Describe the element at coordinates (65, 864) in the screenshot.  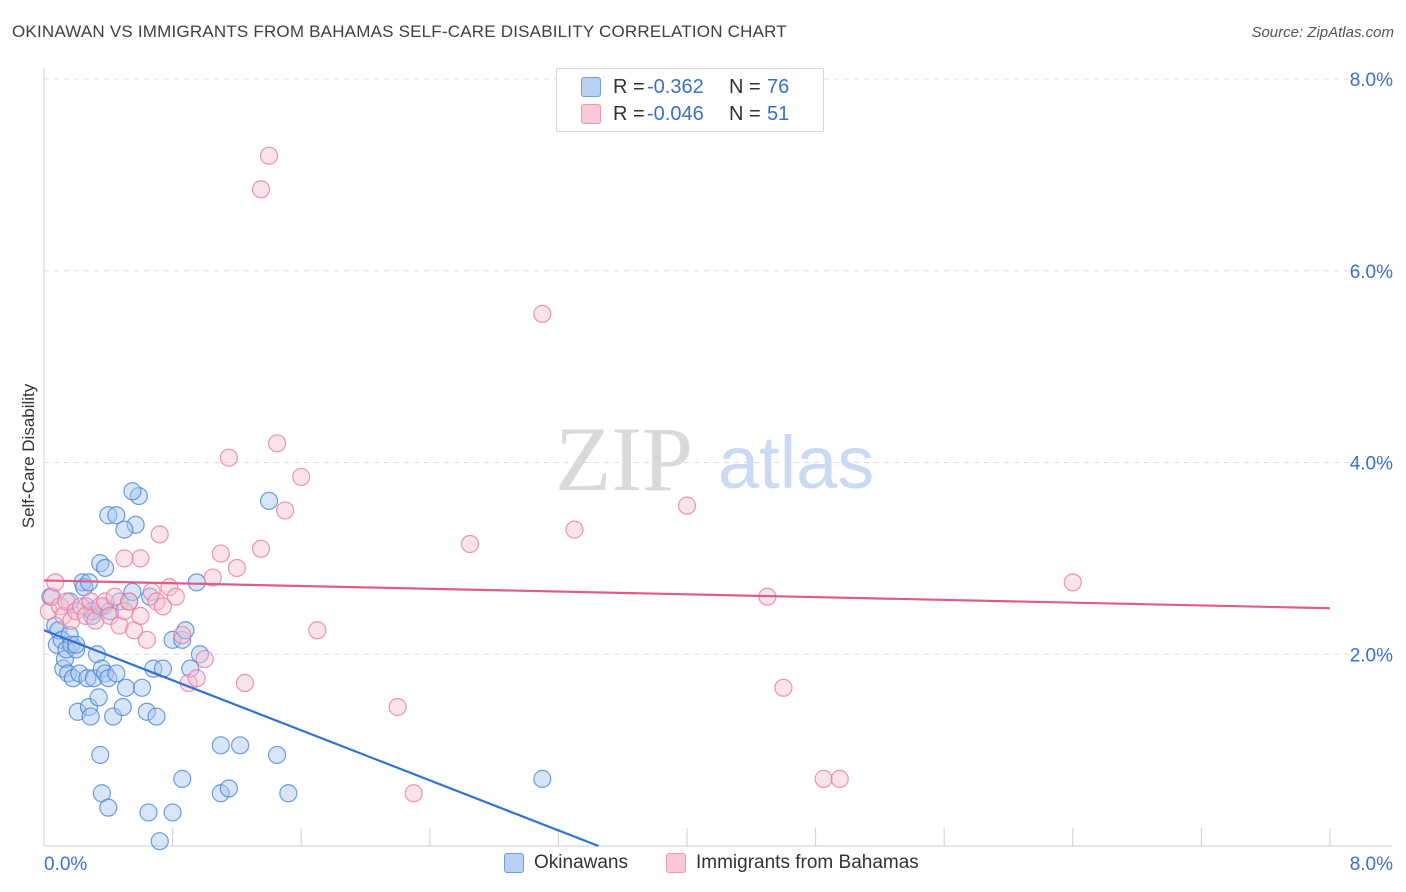
I see `x-tick-label: 0.0%` at that location.